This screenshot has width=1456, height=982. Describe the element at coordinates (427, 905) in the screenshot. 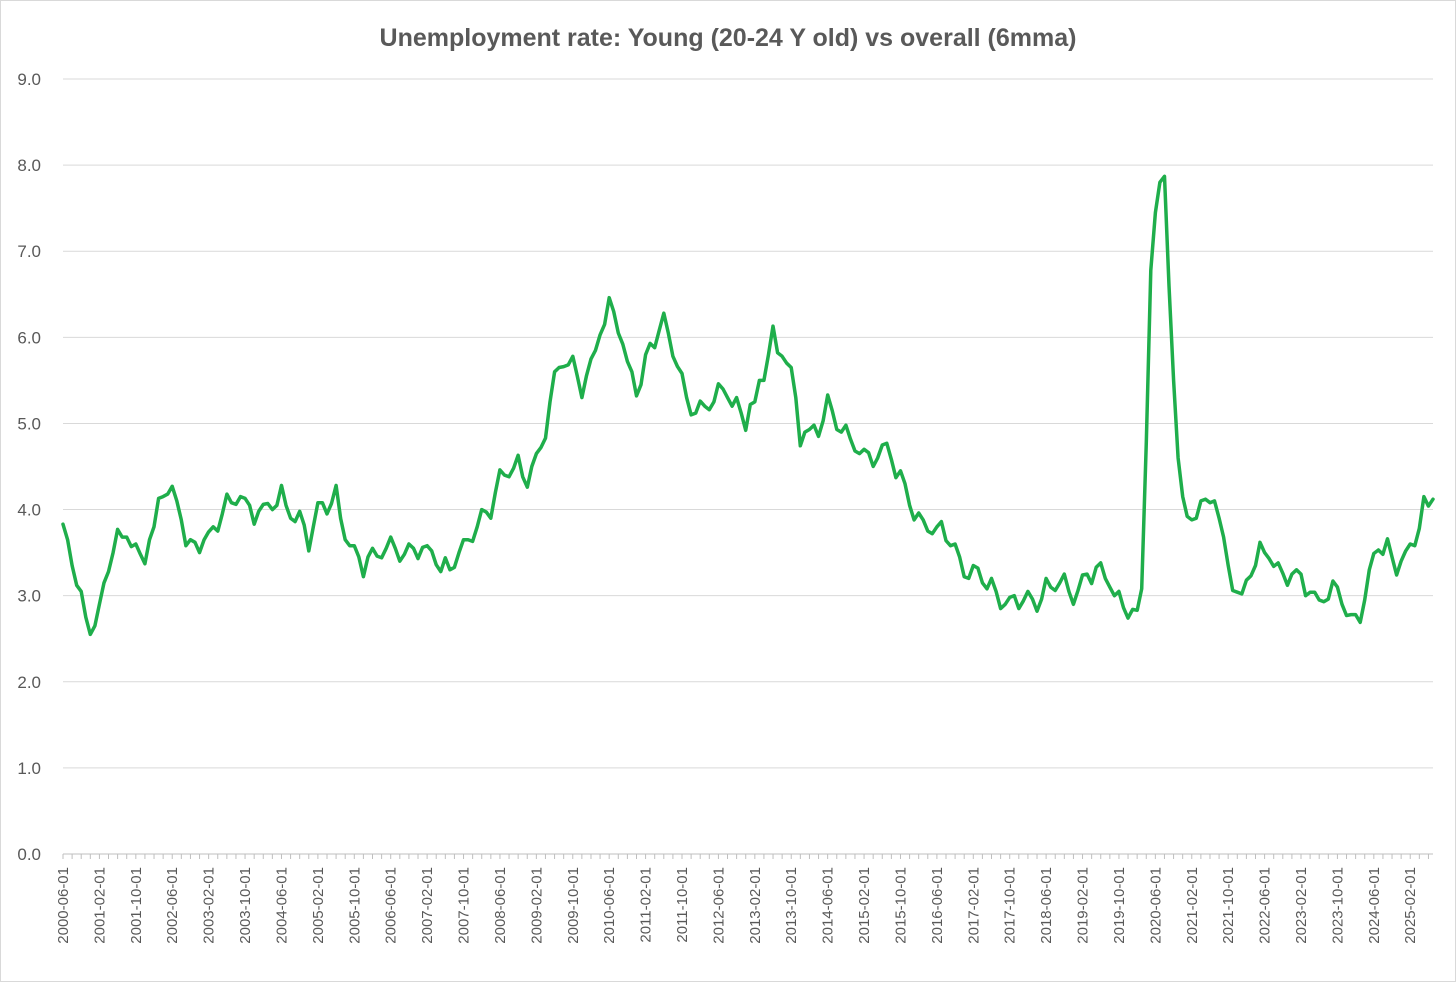

I see `x-tick-label: 2007-02-01` at that location.